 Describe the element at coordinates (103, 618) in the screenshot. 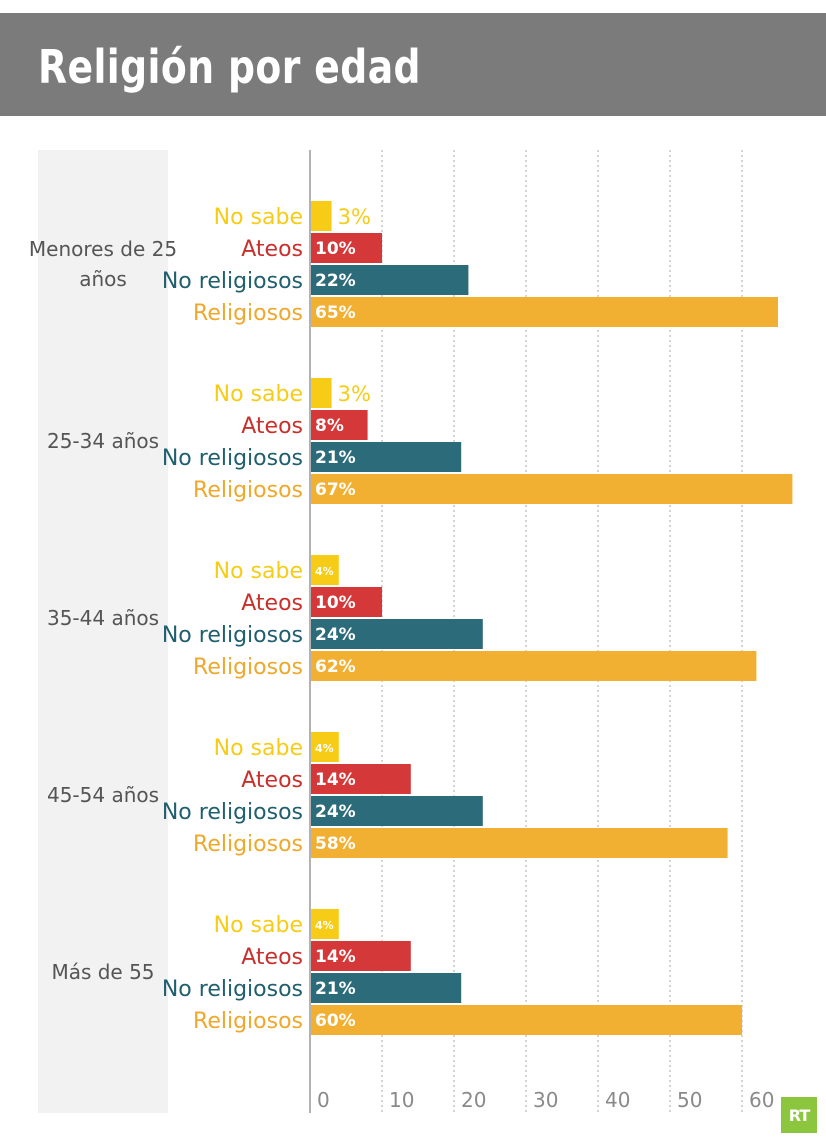

I see `age-group-label: 35-44 años` at that location.